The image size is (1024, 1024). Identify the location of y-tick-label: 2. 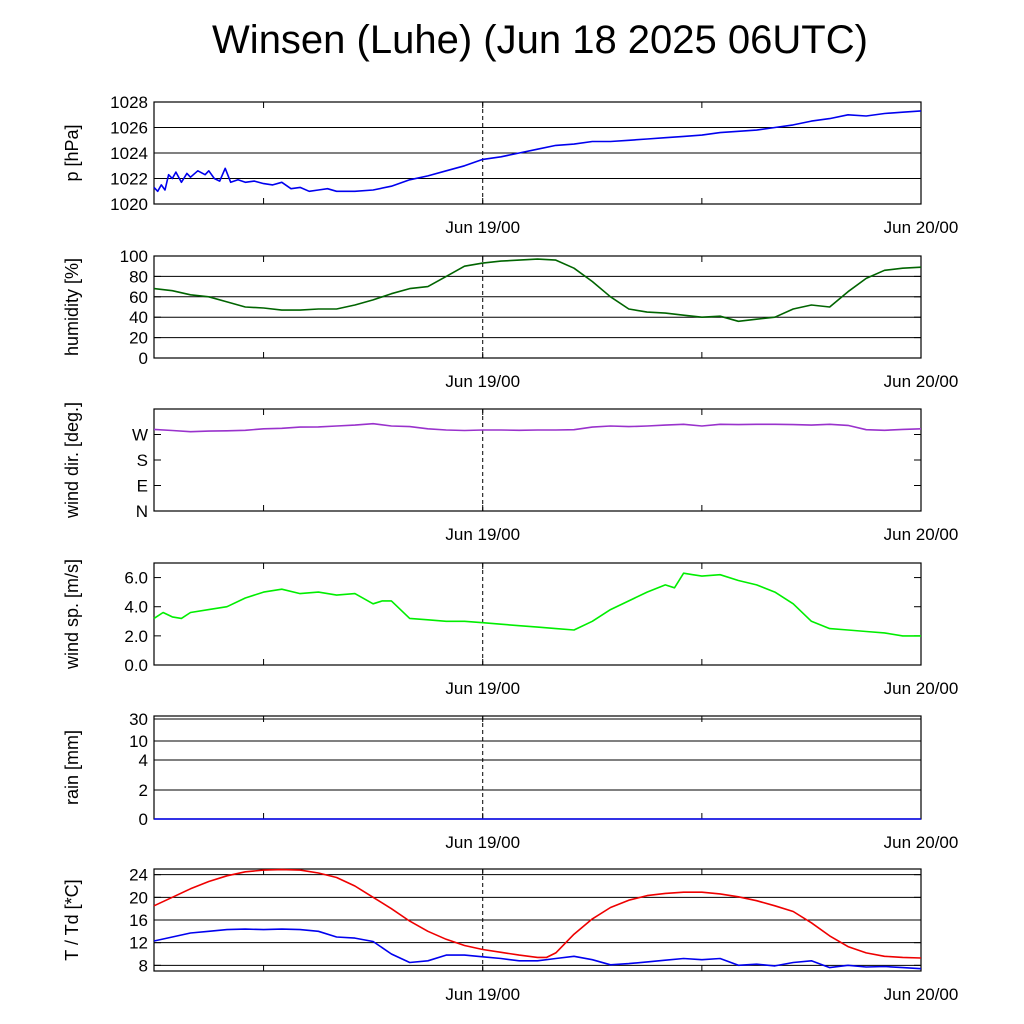
(143, 790).